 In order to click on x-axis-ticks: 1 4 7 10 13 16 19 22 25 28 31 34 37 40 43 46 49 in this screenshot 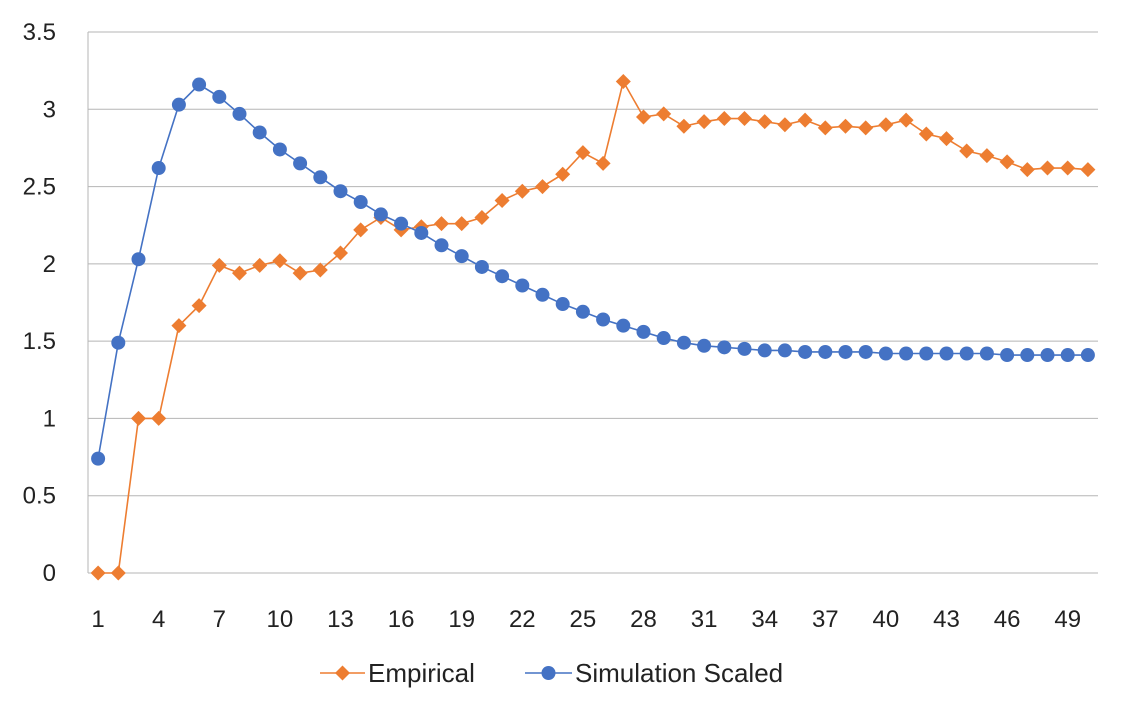, I will do `click(586, 619)`.